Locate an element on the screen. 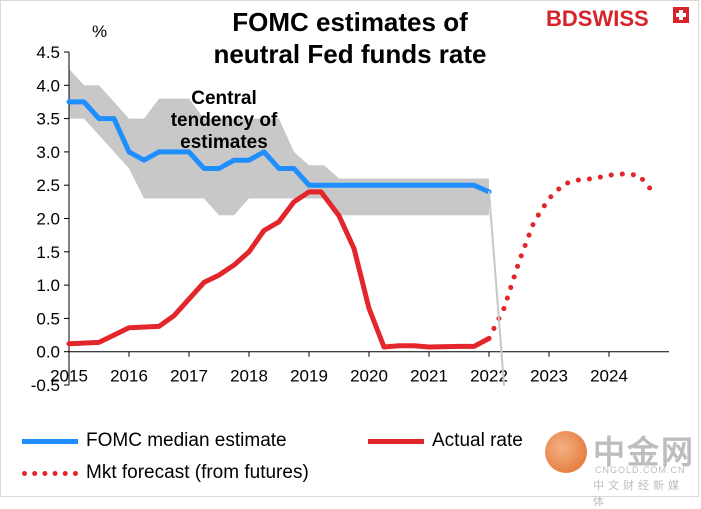 This screenshot has width=701, height=509. y-axis-unit-label: % is located at coordinates (99, 31).